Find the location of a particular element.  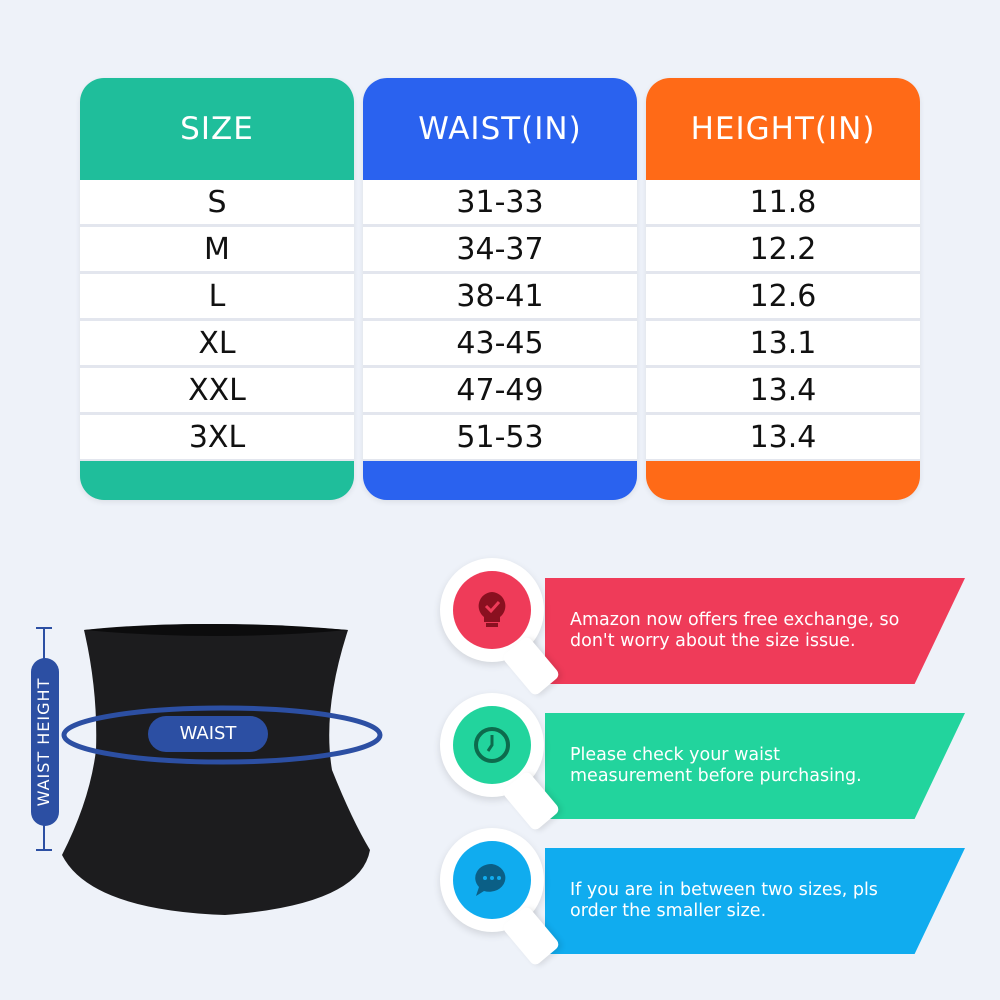

waist-label: WAIST is located at coordinates (208, 733).